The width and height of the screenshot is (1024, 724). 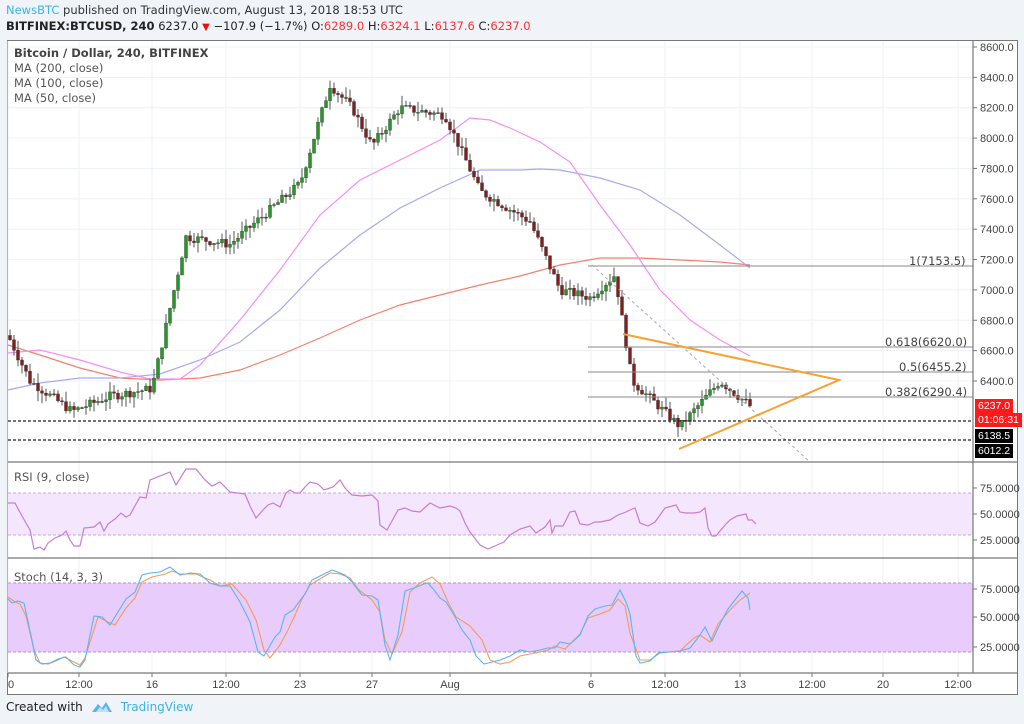 I want to click on svg-text: 7000.0, so click(x=997, y=291).